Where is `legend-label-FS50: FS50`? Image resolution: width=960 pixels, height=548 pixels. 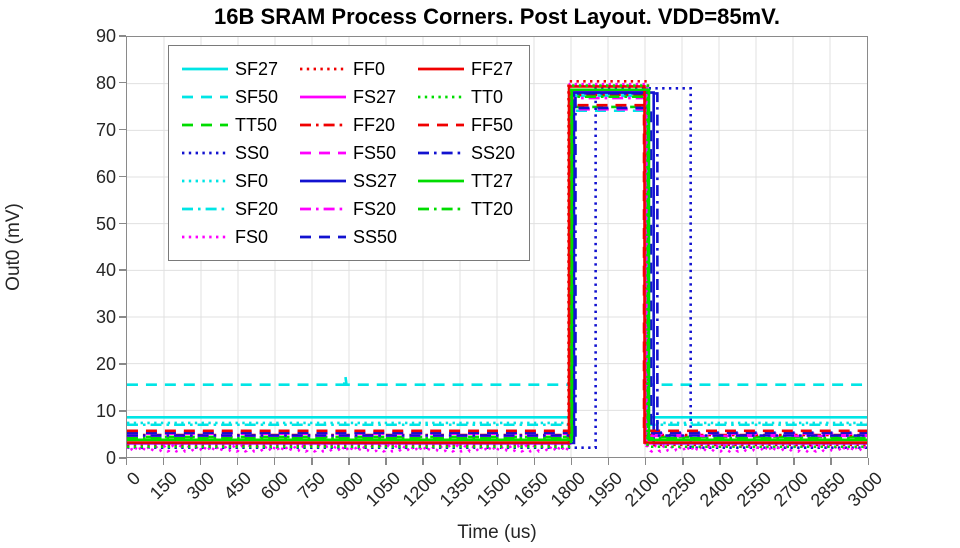 legend-label-FS50: FS50 is located at coordinates (375, 152).